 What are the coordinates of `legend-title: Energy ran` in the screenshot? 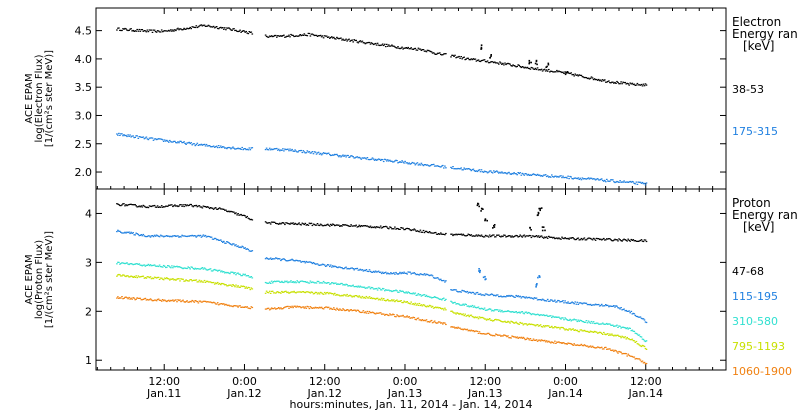 It's located at (765, 34).